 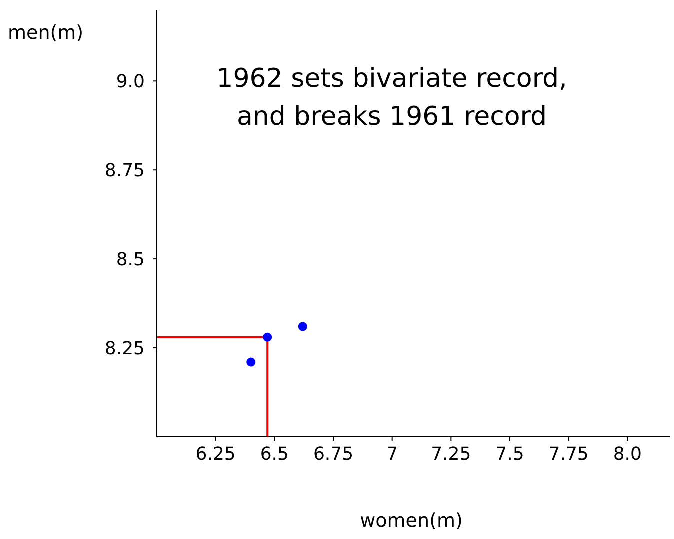 What do you see at coordinates (46, 33) in the screenshot?
I see `y-axis-title: men(m)` at bounding box center [46, 33].